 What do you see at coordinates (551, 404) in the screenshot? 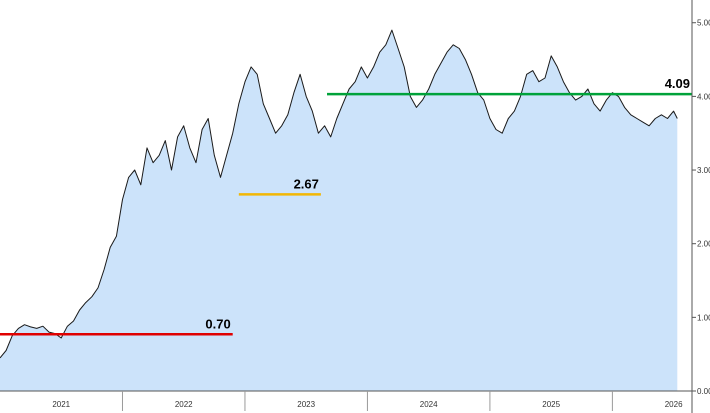
I see `x-tick-label: 2025` at bounding box center [551, 404].